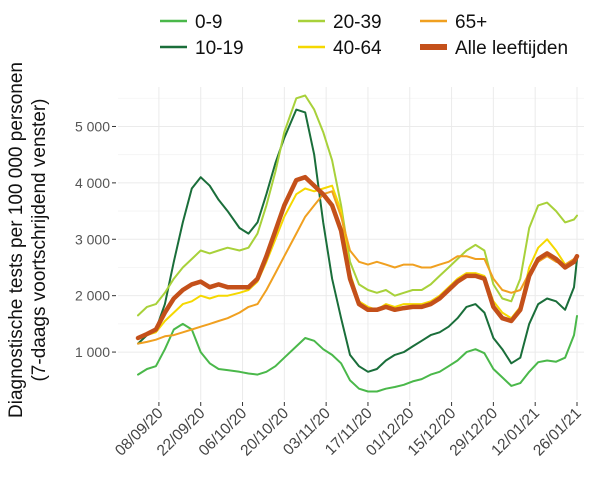 This screenshot has height=481, width=593. I want to click on legend-label-4: 65+, so click(471, 22).